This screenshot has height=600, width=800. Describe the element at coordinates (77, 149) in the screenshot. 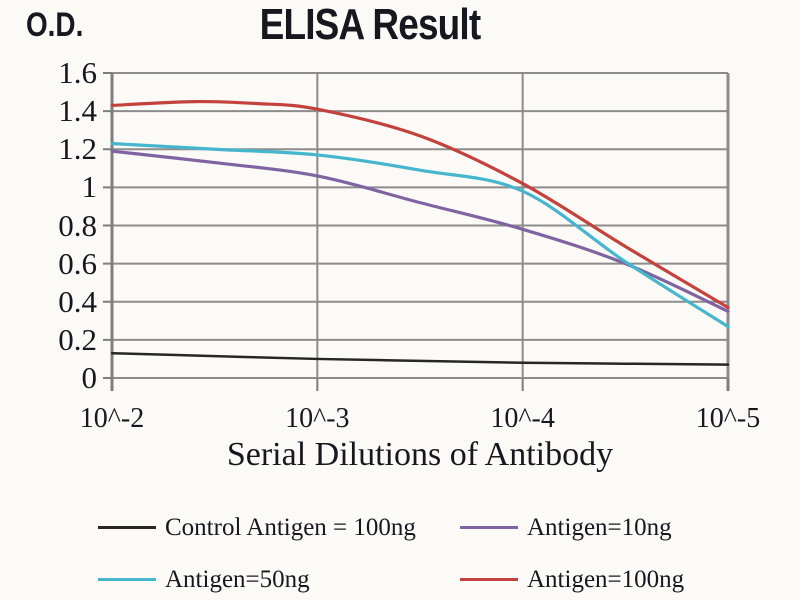

I see `y-tick-label: 1.2` at that location.